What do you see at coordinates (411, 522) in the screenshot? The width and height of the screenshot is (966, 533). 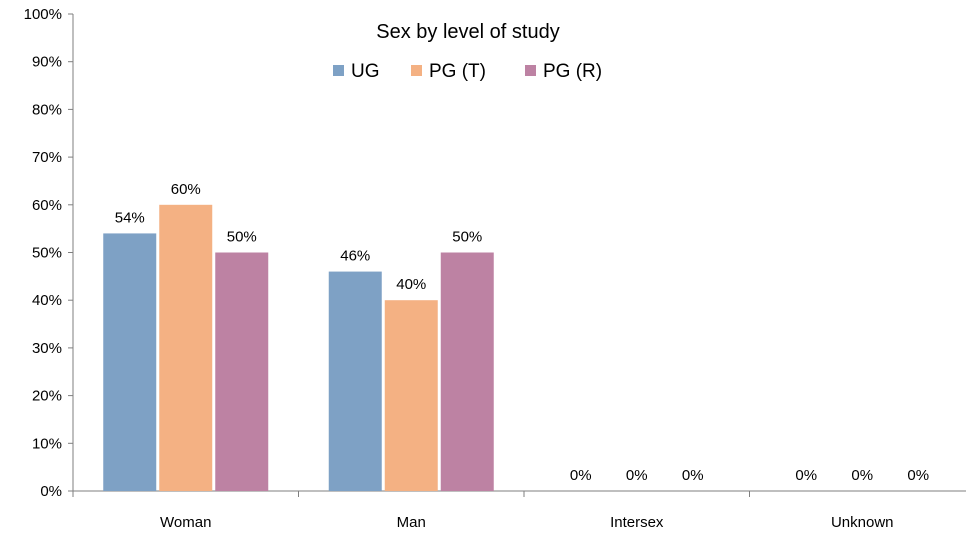 I see `x-category-label: Man` at bounding box center [411, 522].